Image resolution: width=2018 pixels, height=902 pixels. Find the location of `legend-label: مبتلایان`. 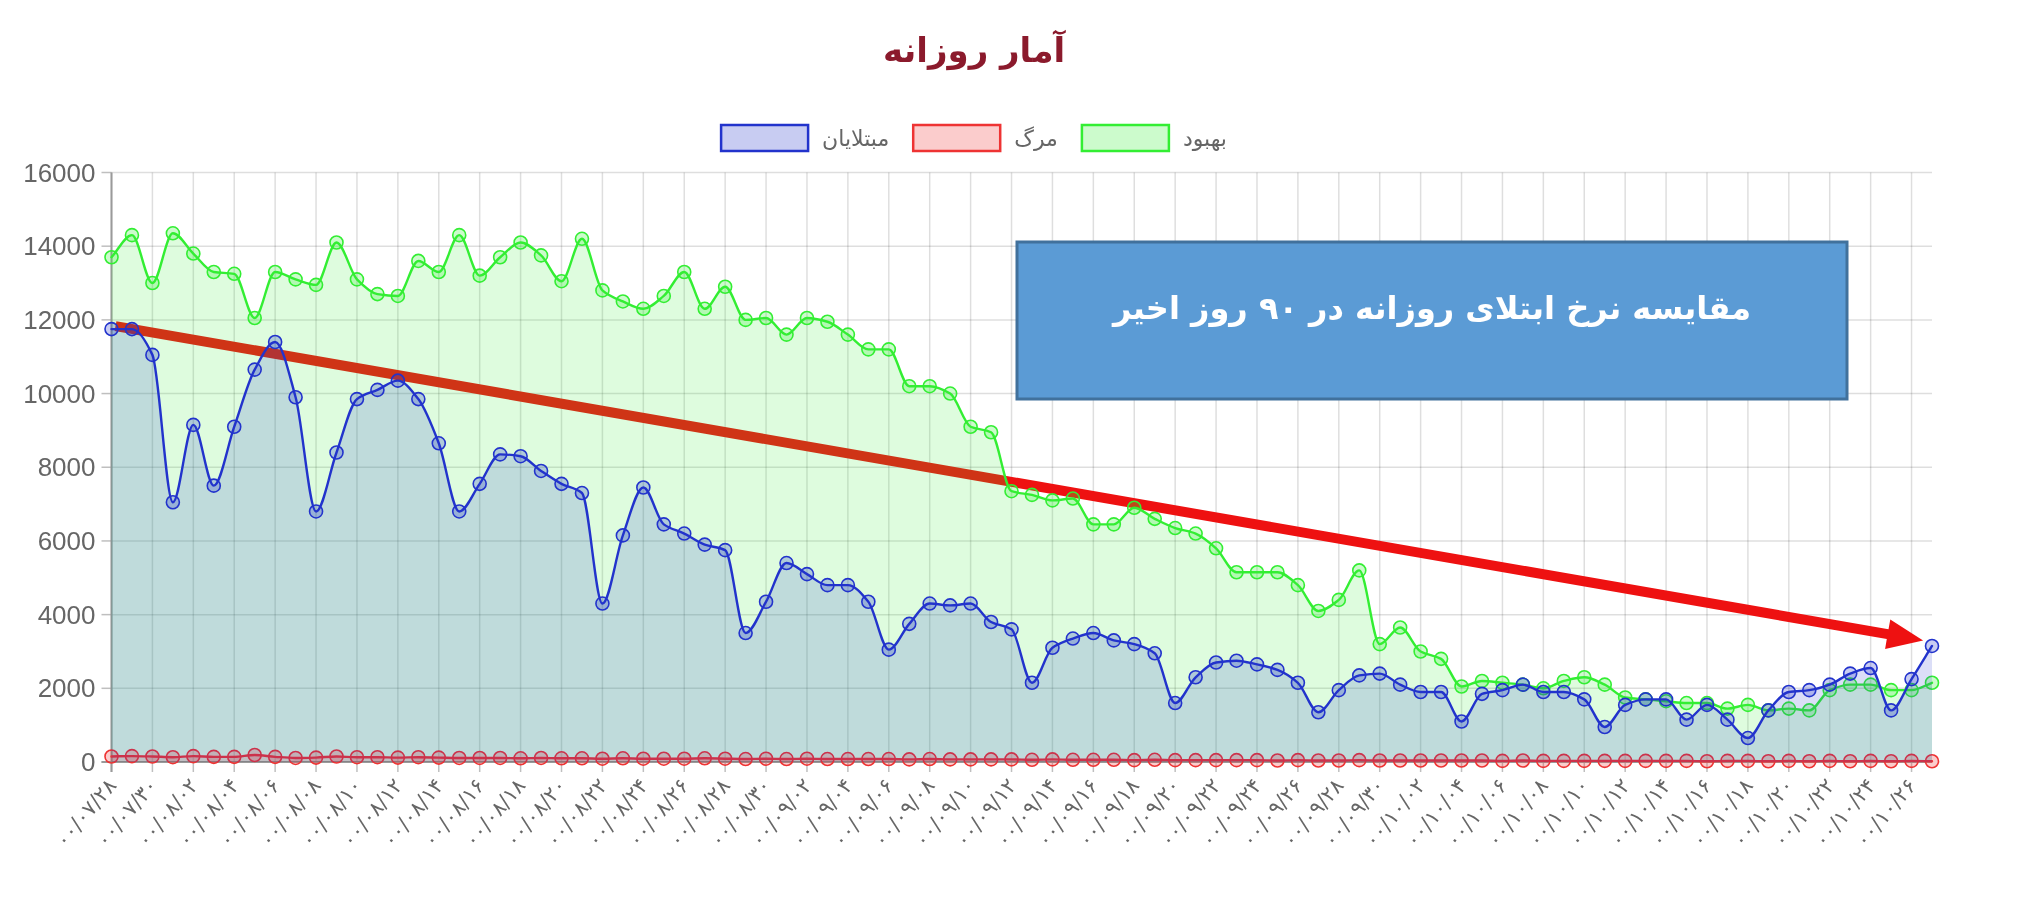

legend-label: مبتلایان is located at coordinates (856, 138).